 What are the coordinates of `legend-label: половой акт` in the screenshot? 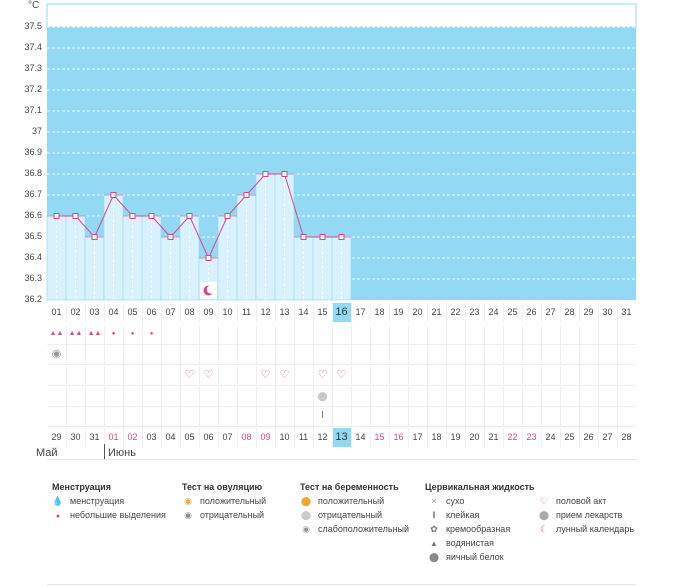 It's located at (581, 501).